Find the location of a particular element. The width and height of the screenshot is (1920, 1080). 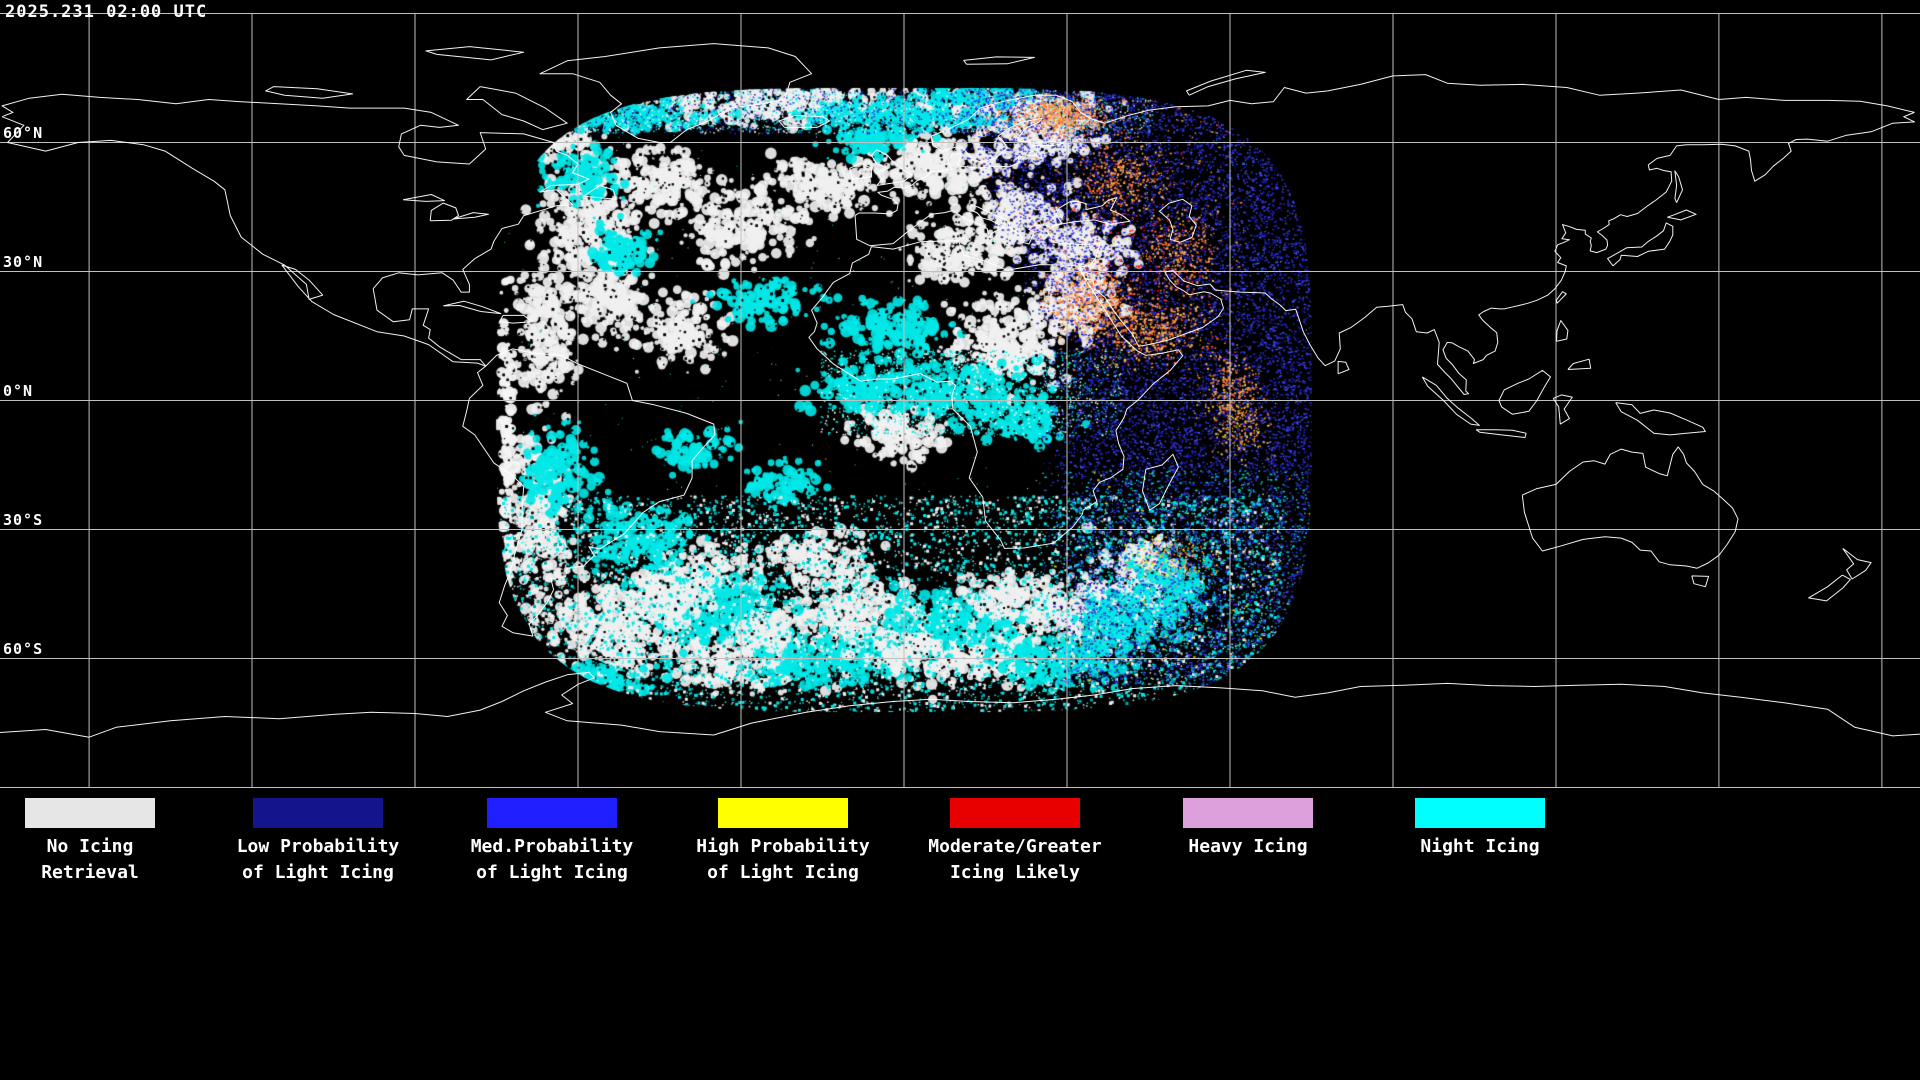

legend-item-med-prob: Med.Probability of Light Icing is located at coordinates (552, 848).